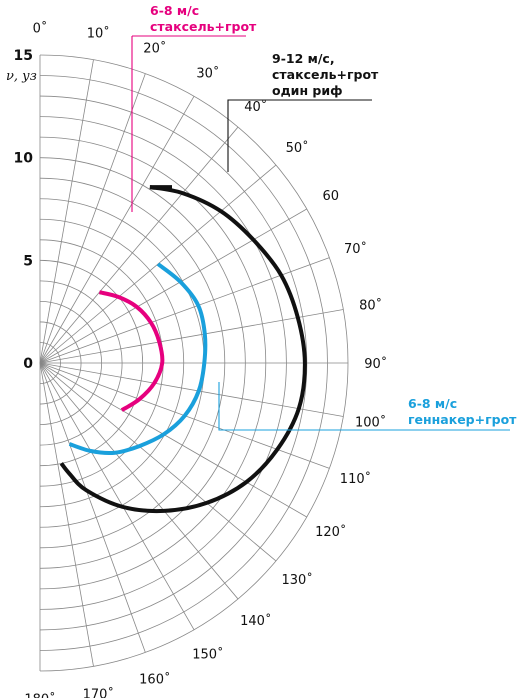 Image resolution: width=520 pixels, height=698 pixels. Describe the element at coordinates (307, 90) in the screenshot. I see `series-label-black-line3: один риф` at that location.